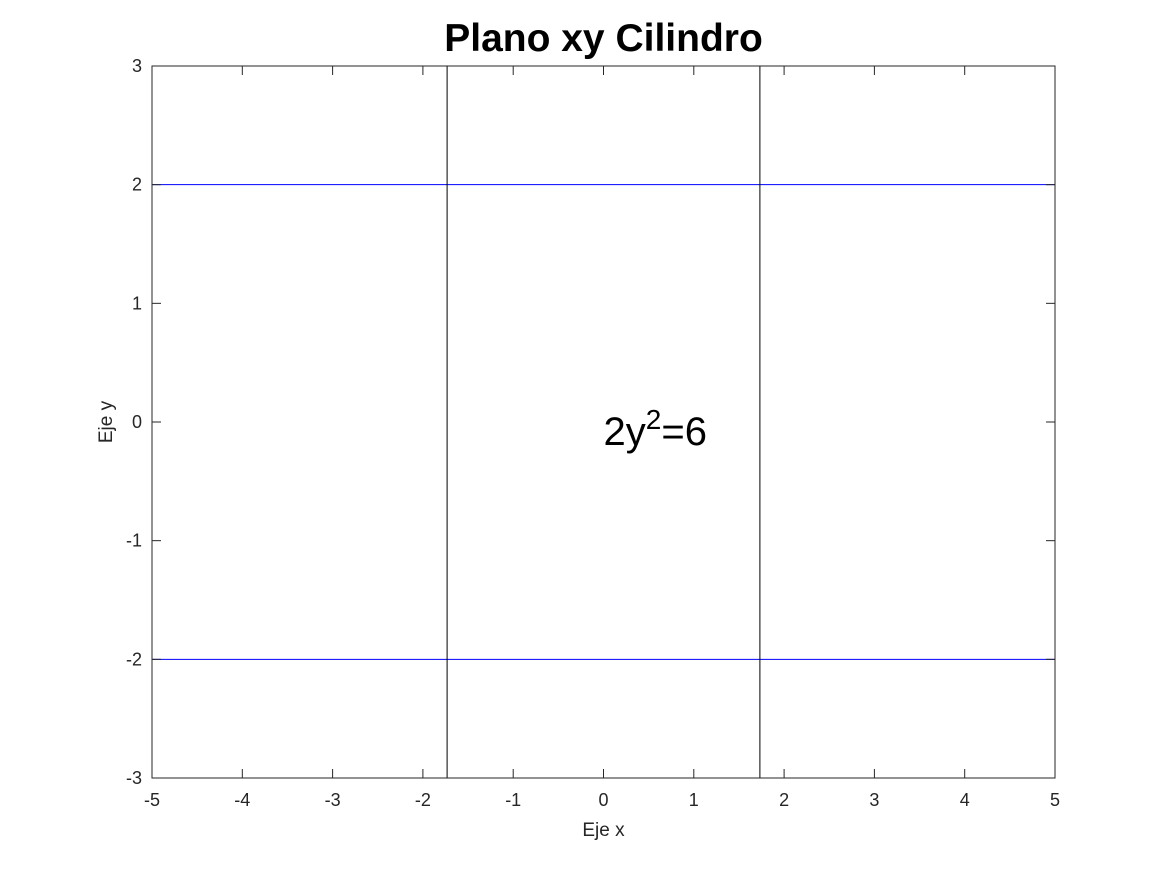 The height and width of the screenshot is (875, 1167). What do you see at coordinates (134, 541) in the screenshot?
I see `y-tick-label: -1` at bounding box center [134, 541].